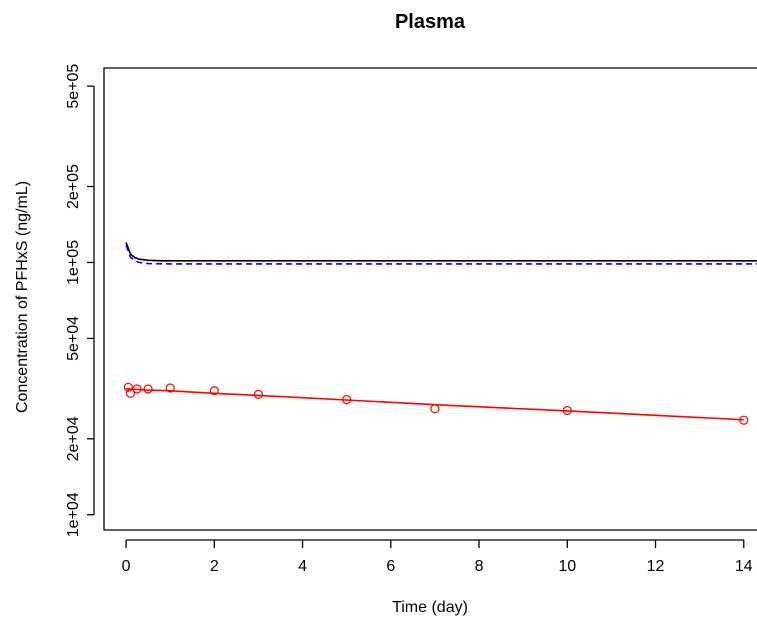 This screenshot has width=757, height=622. Describe the element at coordinates (73, 262) in the screenshot. I see `y-tick-label: 1e+05` at that location.